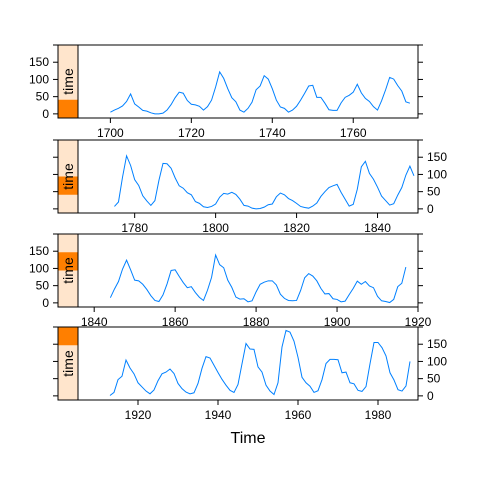 This screenshot has height=480, width=480. Describe the element at coordinates (175, 322) in the screenshot. I see `x-tick-label: 1860` at that location.